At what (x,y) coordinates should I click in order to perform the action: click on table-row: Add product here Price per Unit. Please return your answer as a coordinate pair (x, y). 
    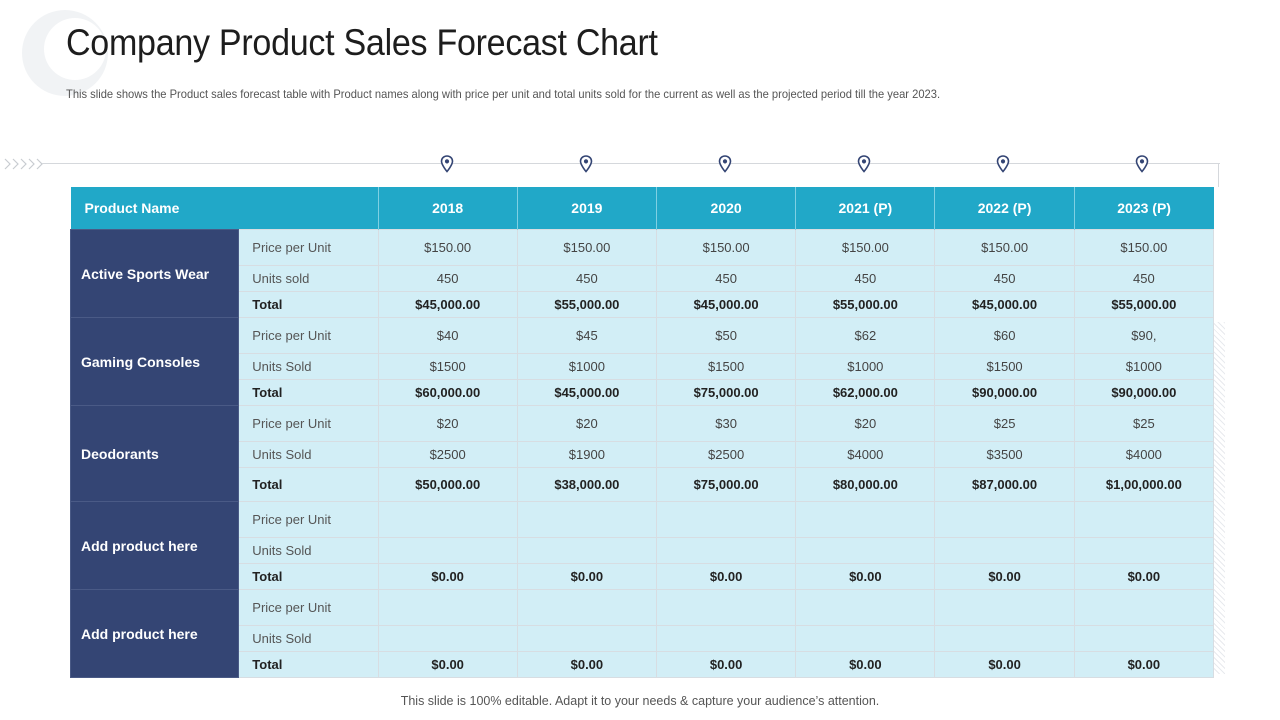
    Looking at the image, I should click on (642, 633).